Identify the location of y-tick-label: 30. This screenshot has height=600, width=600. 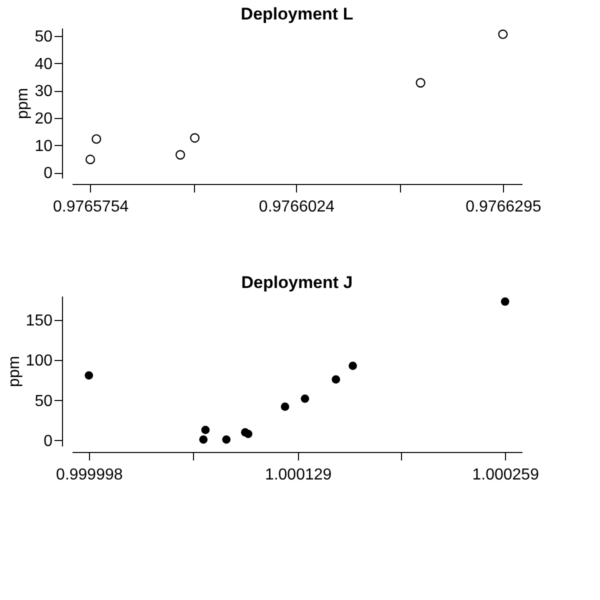
(43, 91).